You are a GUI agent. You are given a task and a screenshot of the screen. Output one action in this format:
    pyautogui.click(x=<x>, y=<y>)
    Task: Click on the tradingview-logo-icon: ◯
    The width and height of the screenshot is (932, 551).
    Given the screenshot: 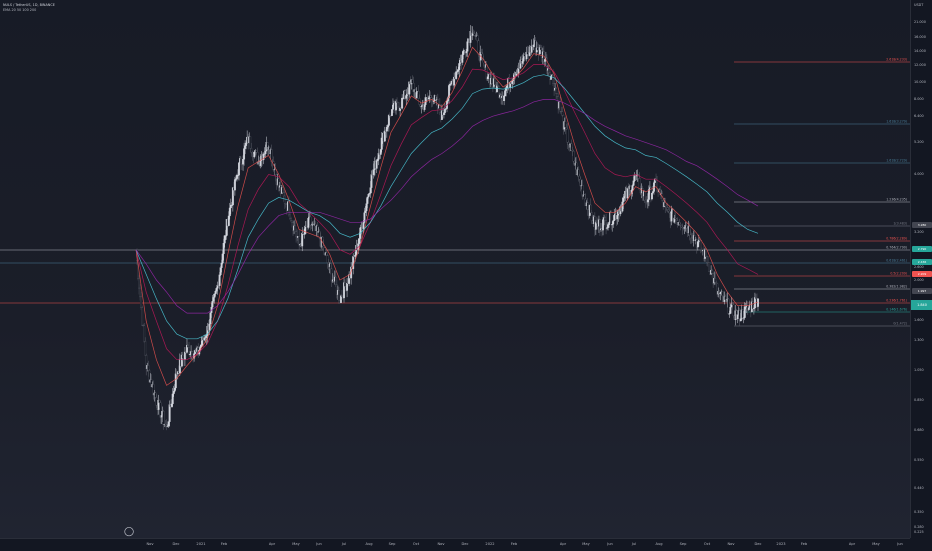 What is the action you would take?
    pyautogui.click(x=129, y=532)
    